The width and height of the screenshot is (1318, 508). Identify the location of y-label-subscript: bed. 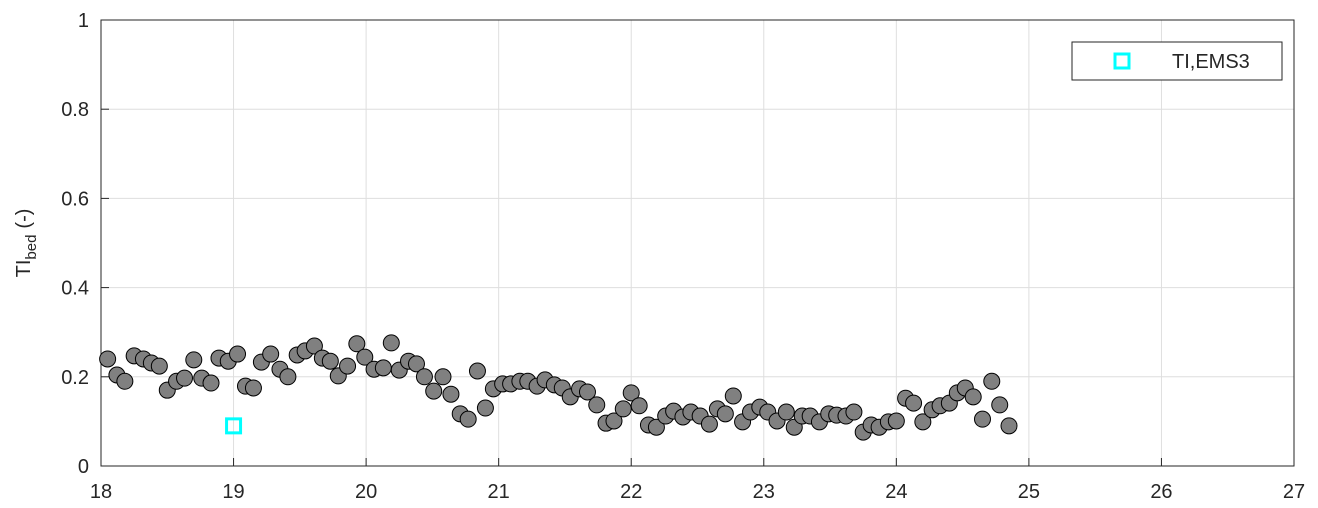
(31, 247).